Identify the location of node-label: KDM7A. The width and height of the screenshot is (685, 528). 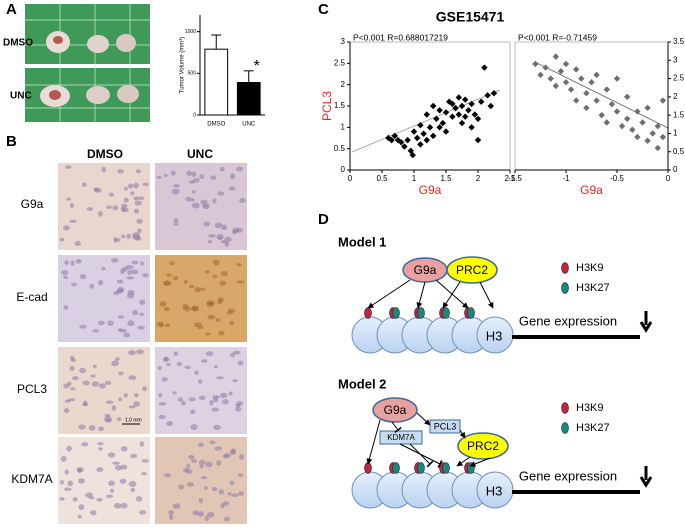
(401, 437).